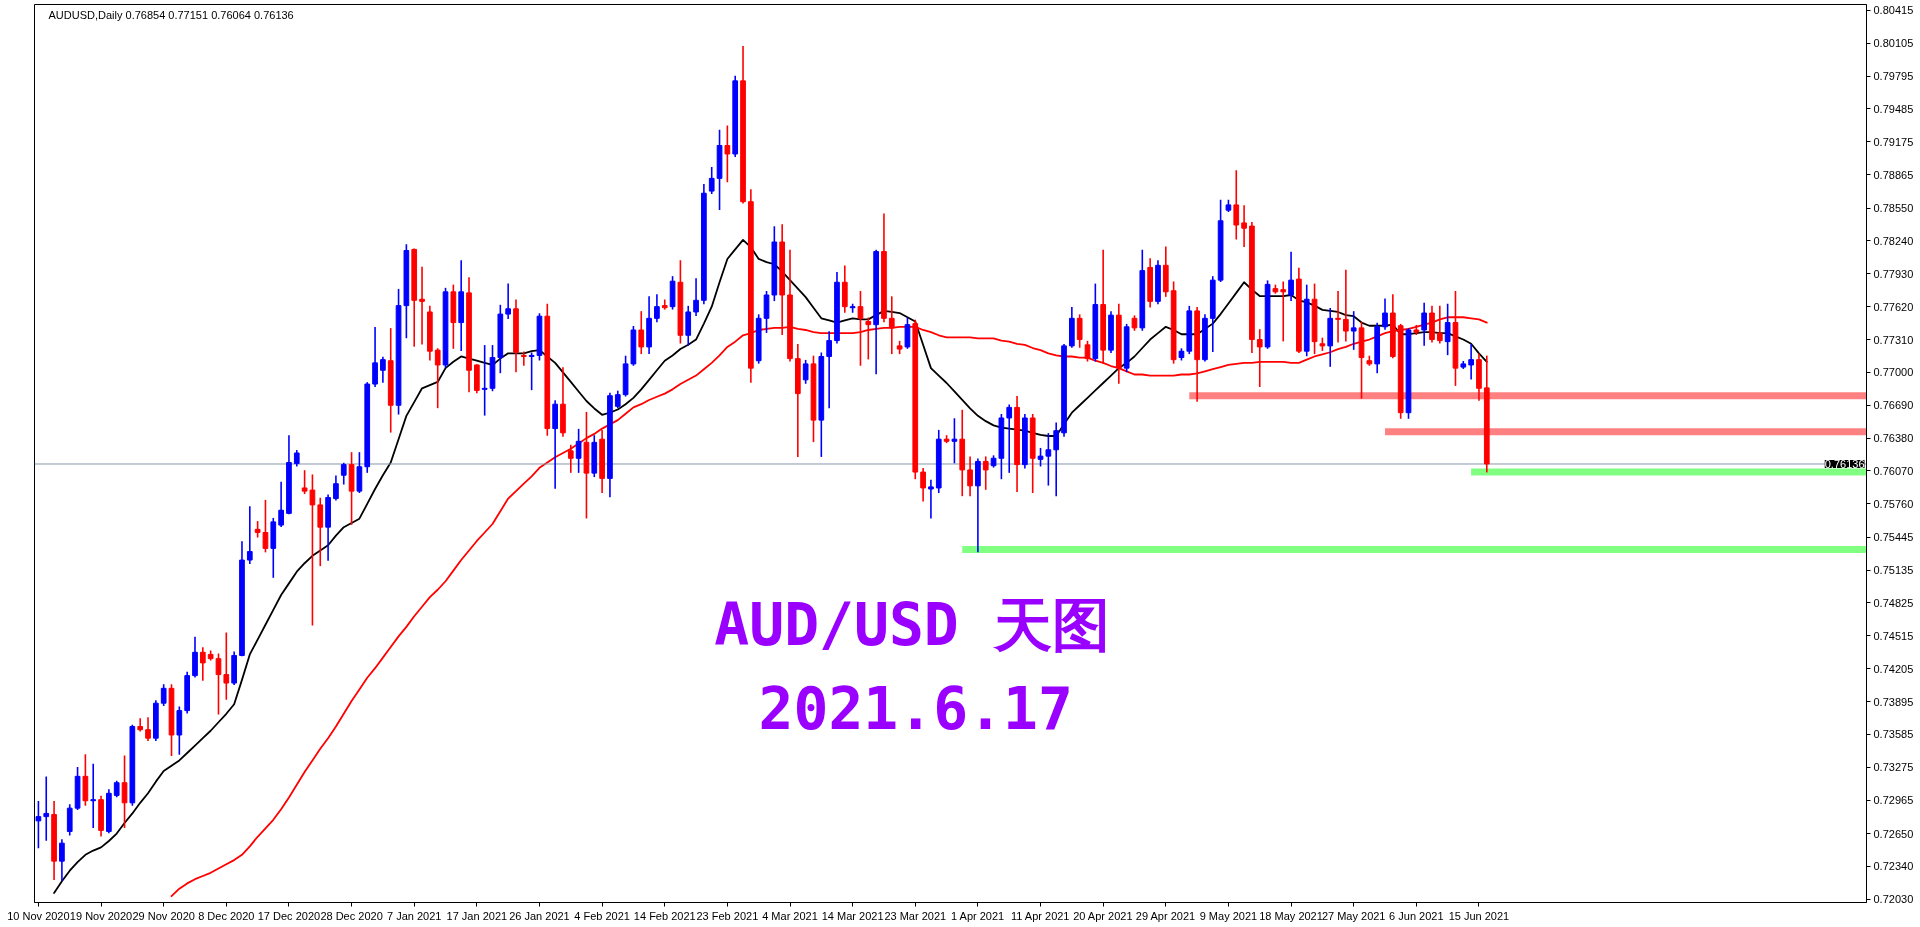 The width and height of the screenshot is (1920, 927). I want to click on x-tick-label: 6 Jun 2021, so click(1416, 915).